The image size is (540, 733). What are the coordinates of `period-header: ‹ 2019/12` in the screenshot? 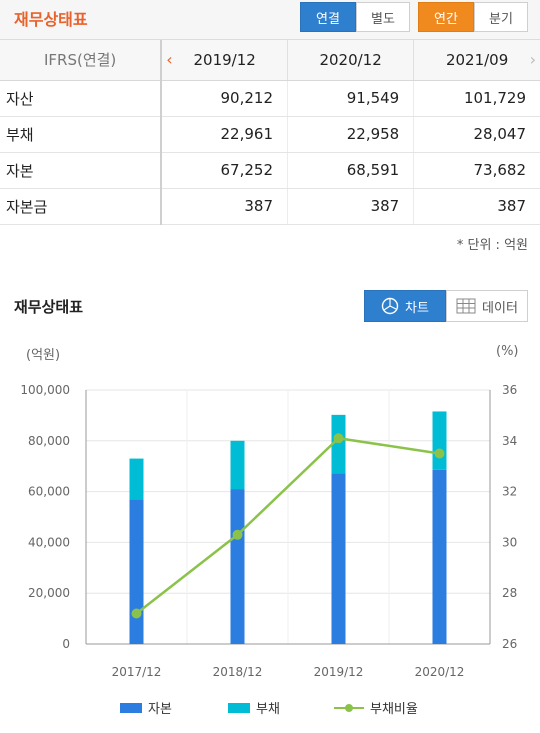 It's located at (224, 60).